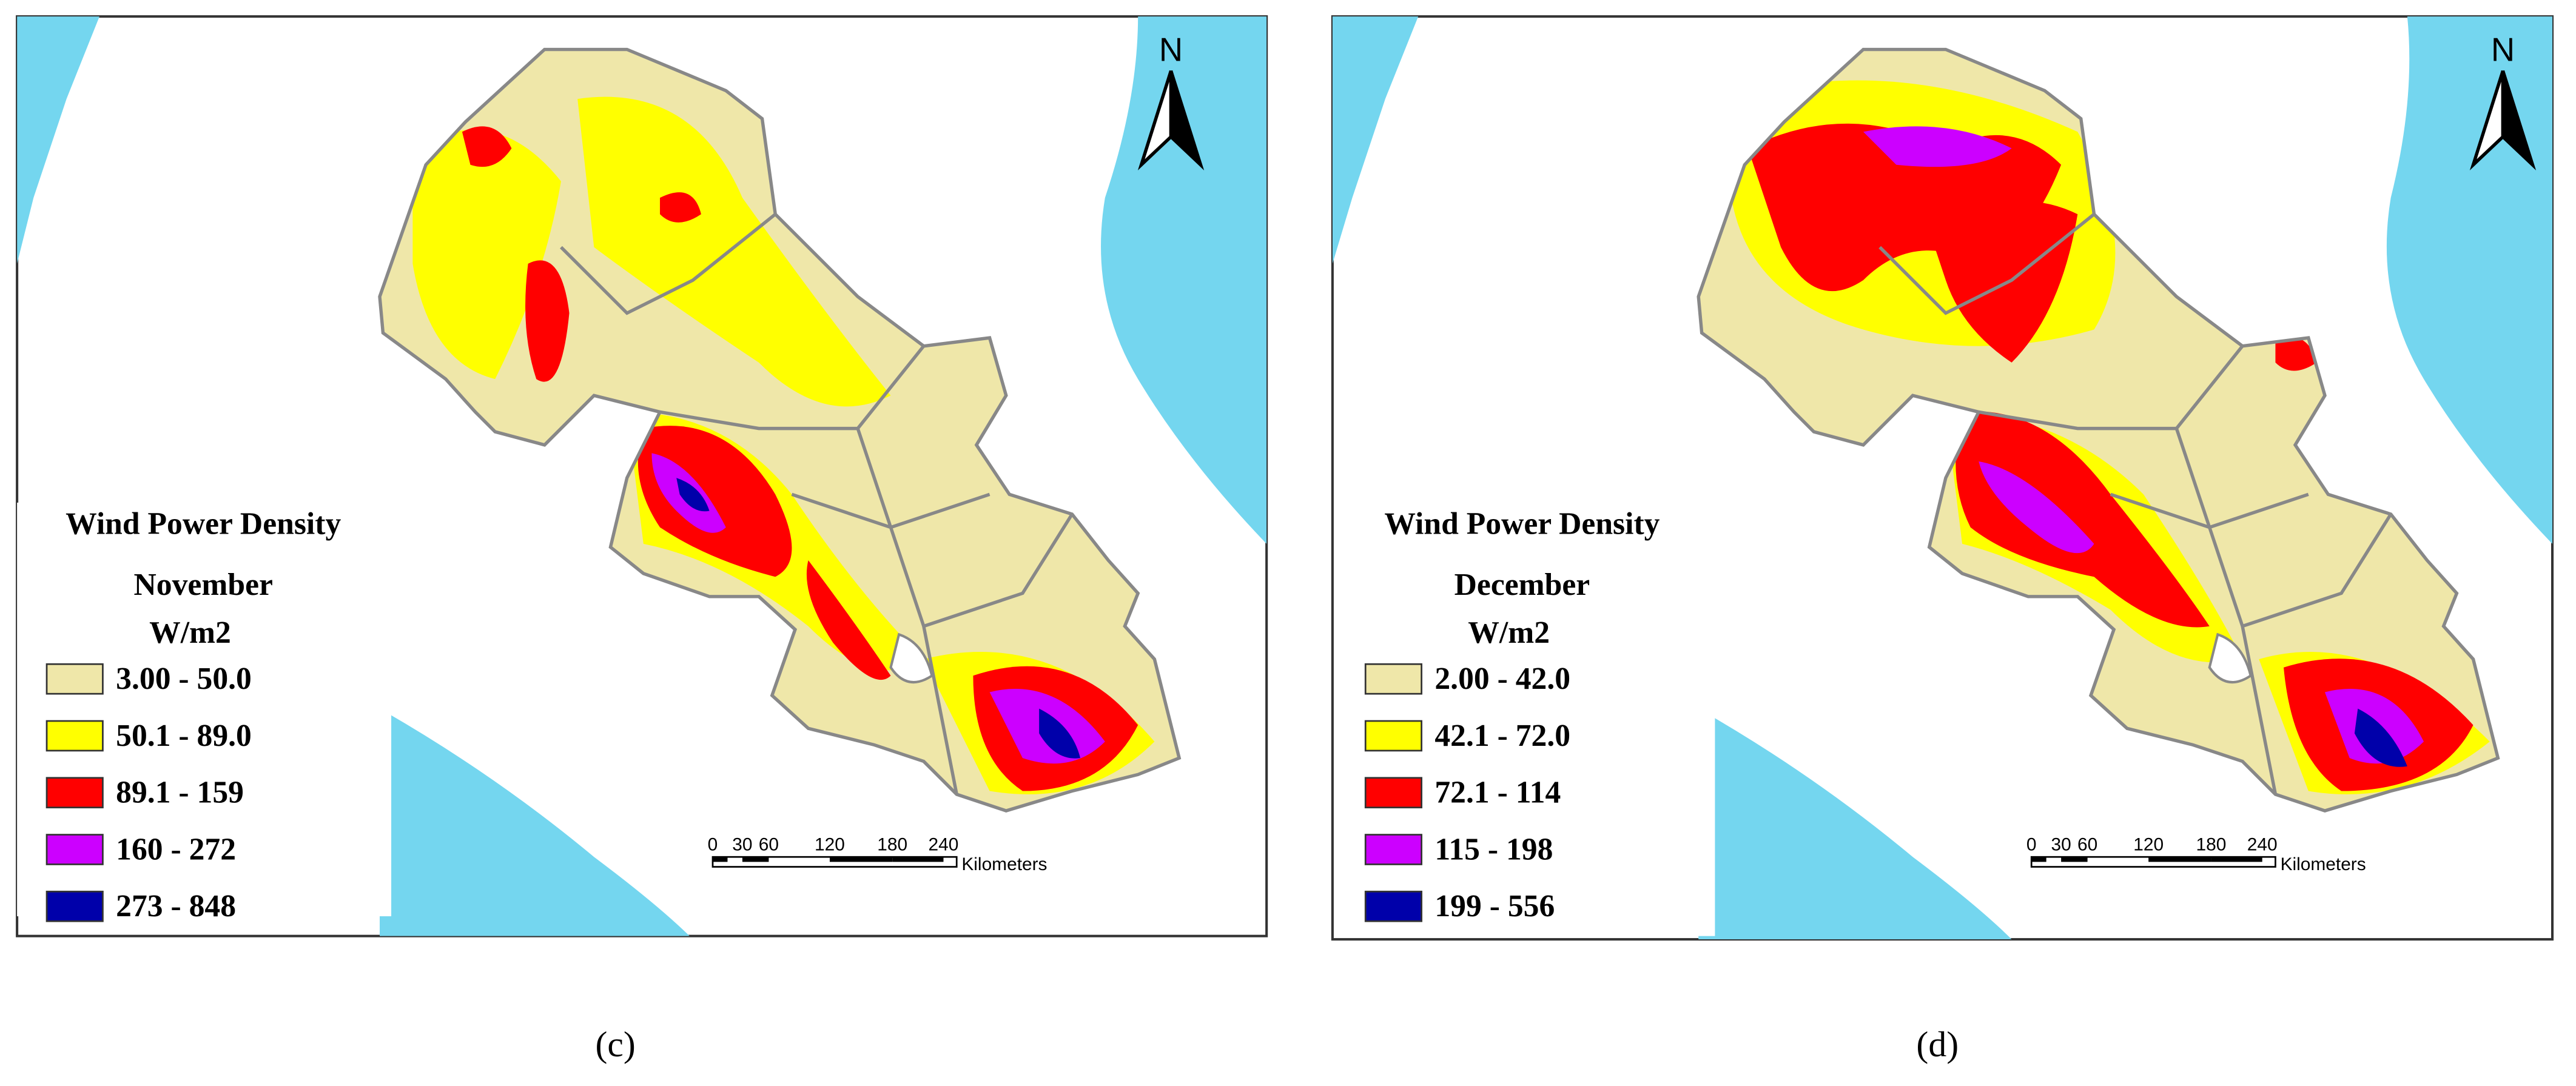 This screenshot has width=2576, height=1086. I want to click on legend-label: 42.1 - 72.0, so click(1502, 736).